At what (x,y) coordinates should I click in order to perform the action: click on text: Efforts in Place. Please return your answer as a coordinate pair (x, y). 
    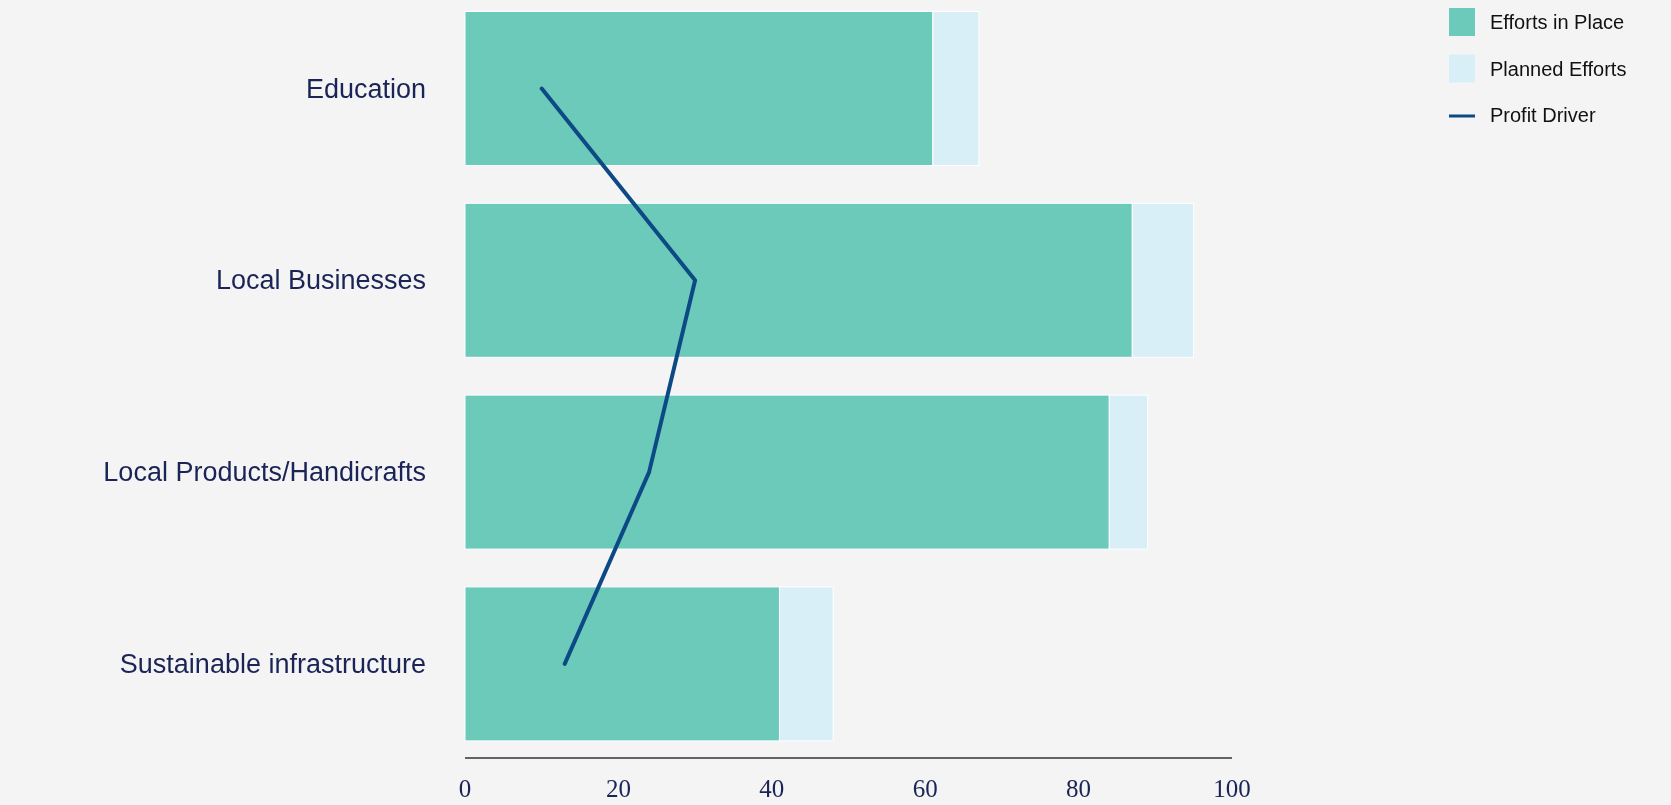
    Looking at the image, I should click on (1557, 22).